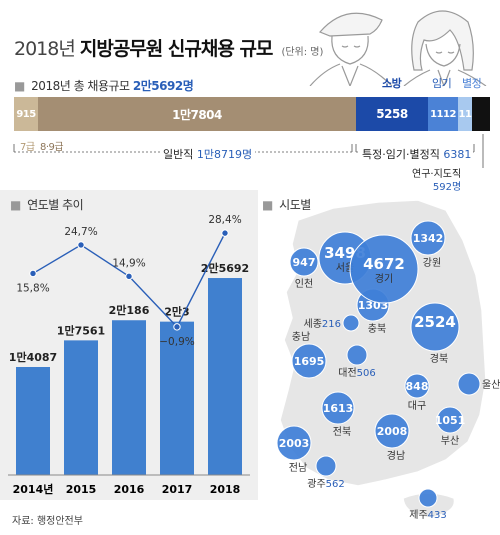 The image size is (500, 535). I want to click on region-value: 848, so click(417, 386).